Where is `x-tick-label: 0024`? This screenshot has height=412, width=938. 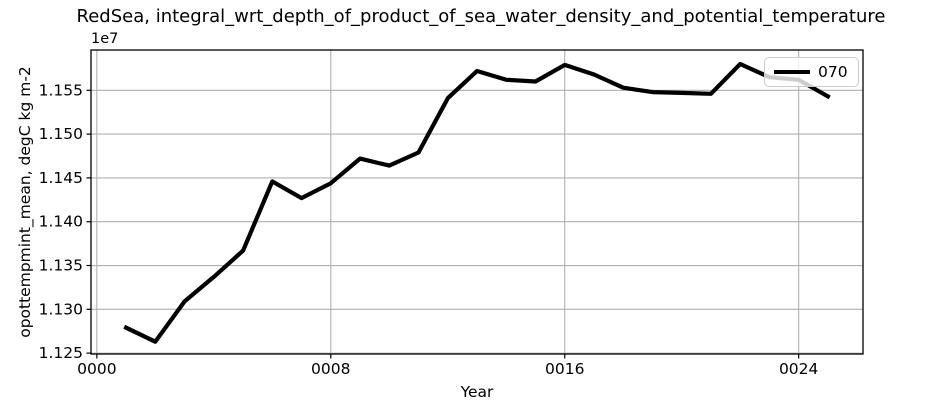 x-tick-label: 0024 is located at coordinates (798, 369).